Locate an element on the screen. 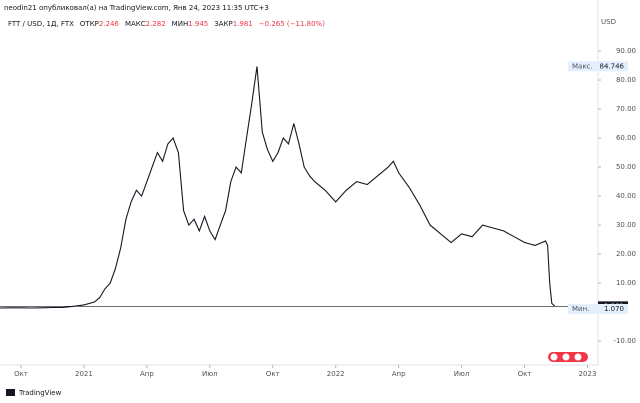  y-tick-label: 10.00 is located at coordinates (626, 283).